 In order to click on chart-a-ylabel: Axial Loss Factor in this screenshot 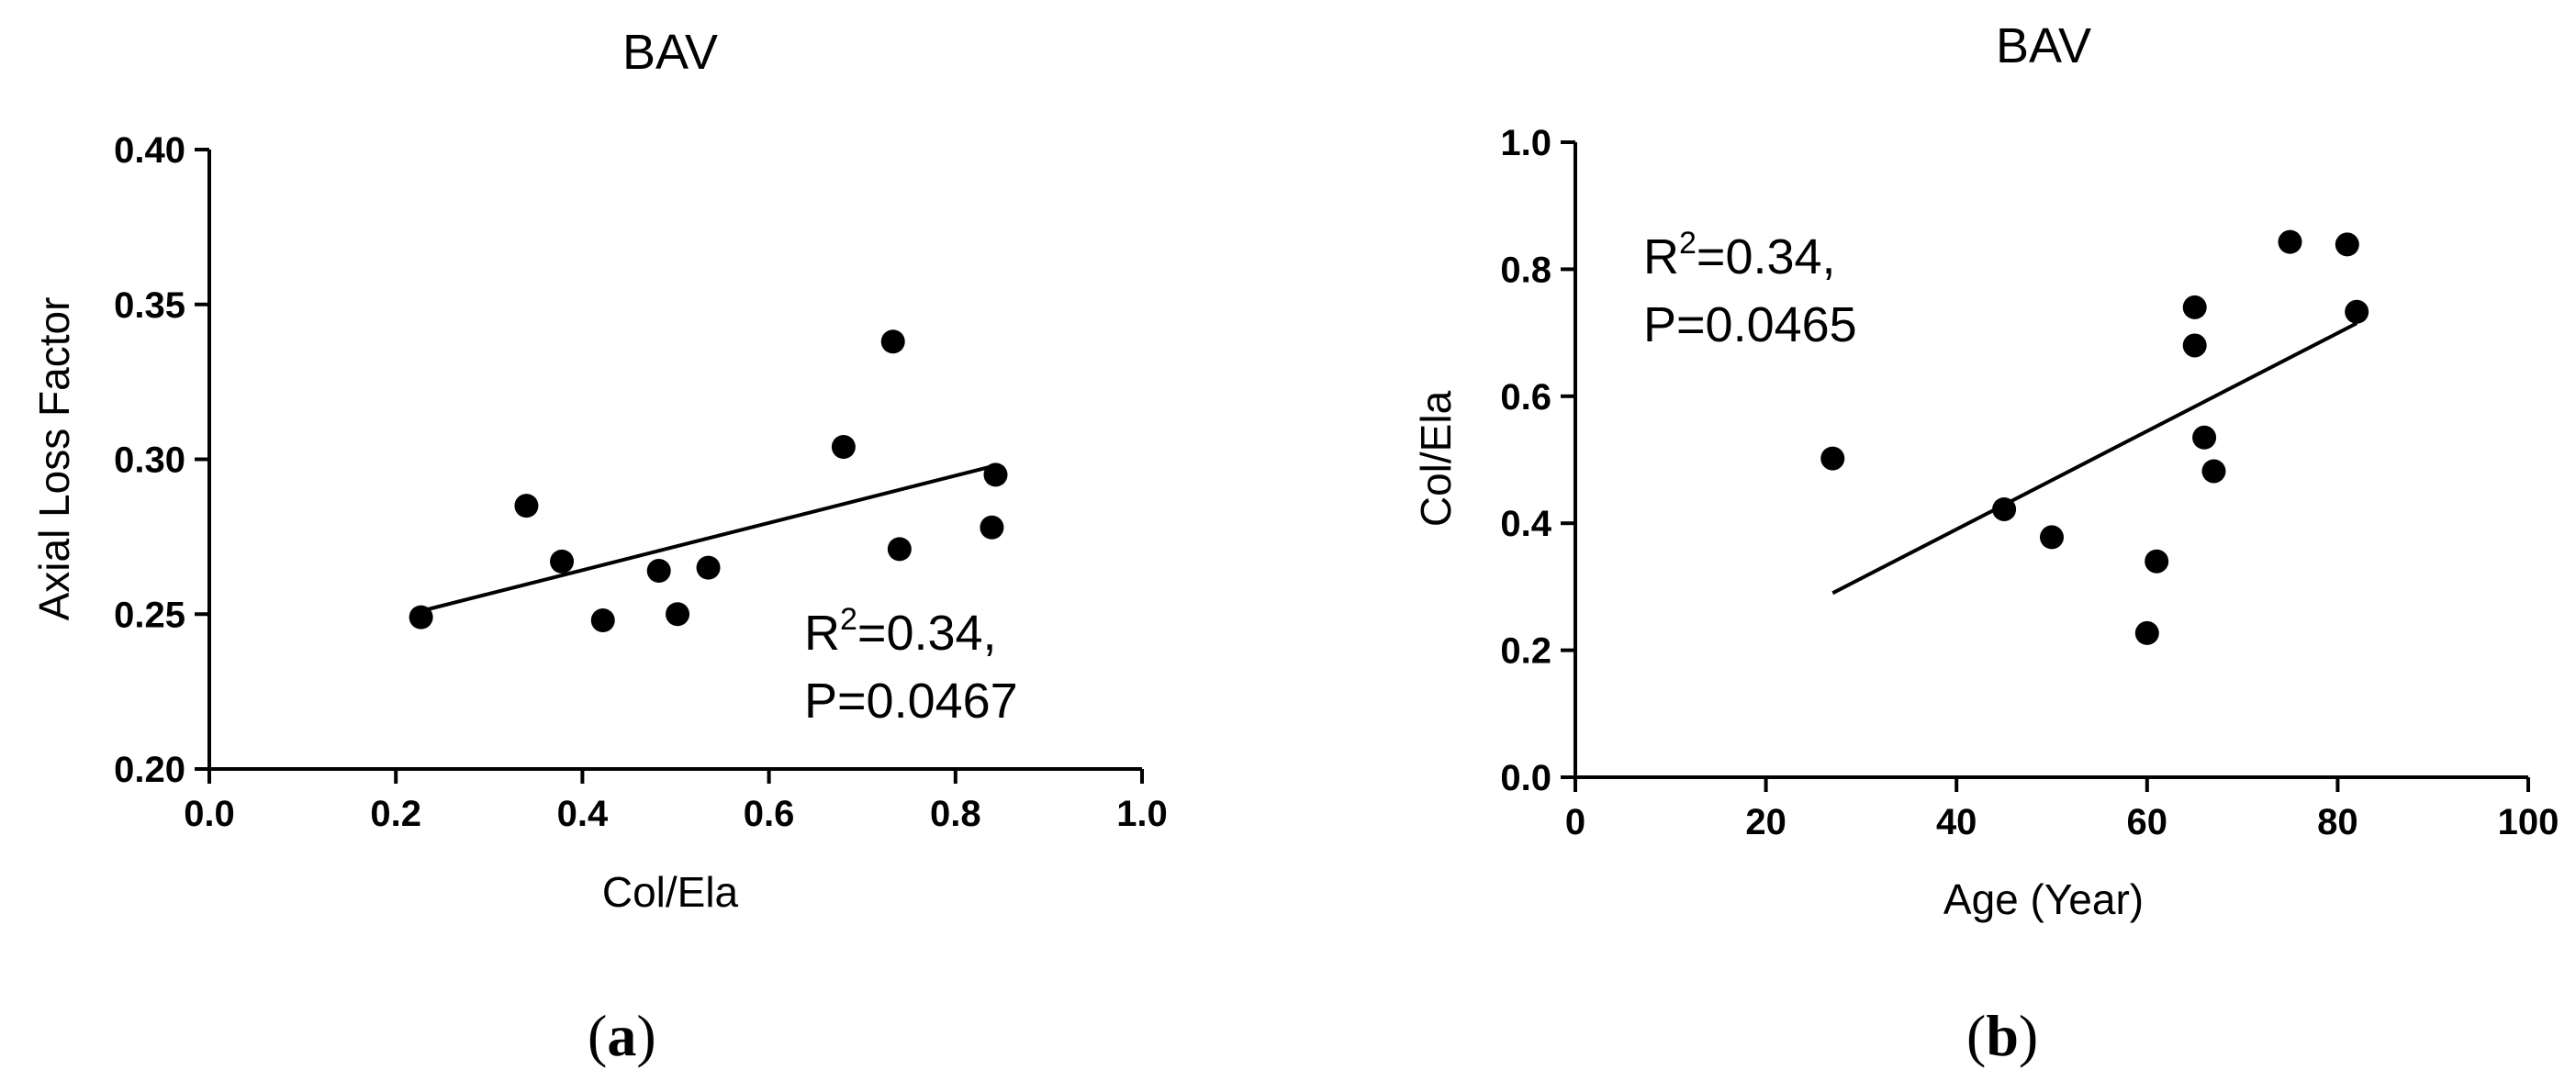, I will do `click(54, 459)`.